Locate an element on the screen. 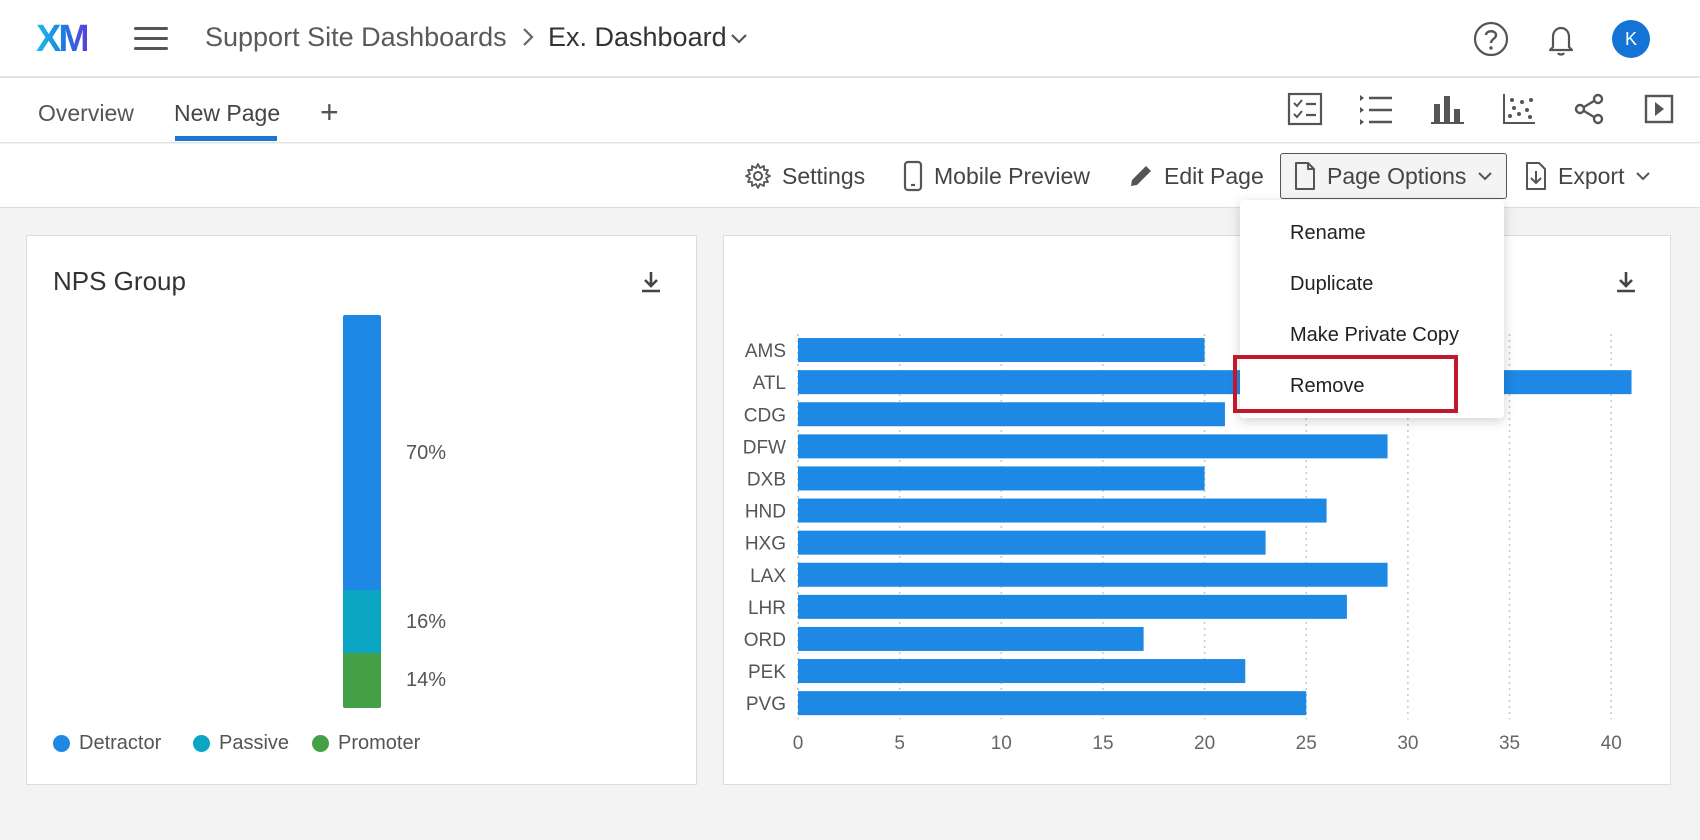  y-tick-label: LAX is located at coordinates (768, 576).